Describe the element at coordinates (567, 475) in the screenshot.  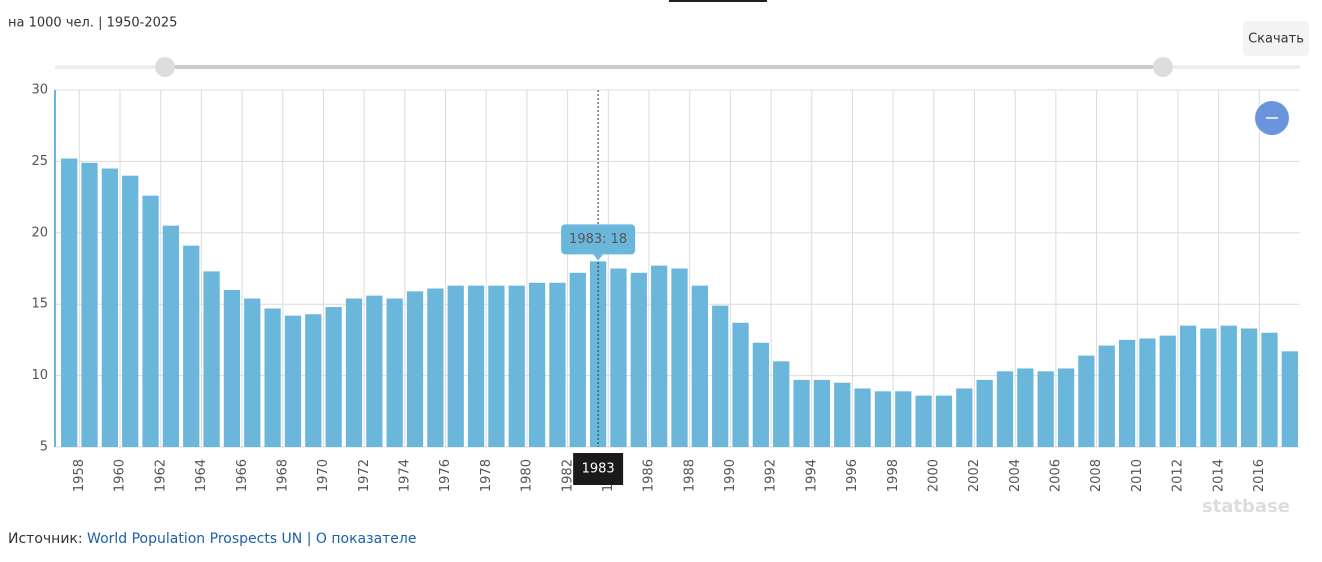
I see `x-tick-label: 1982` at that location.